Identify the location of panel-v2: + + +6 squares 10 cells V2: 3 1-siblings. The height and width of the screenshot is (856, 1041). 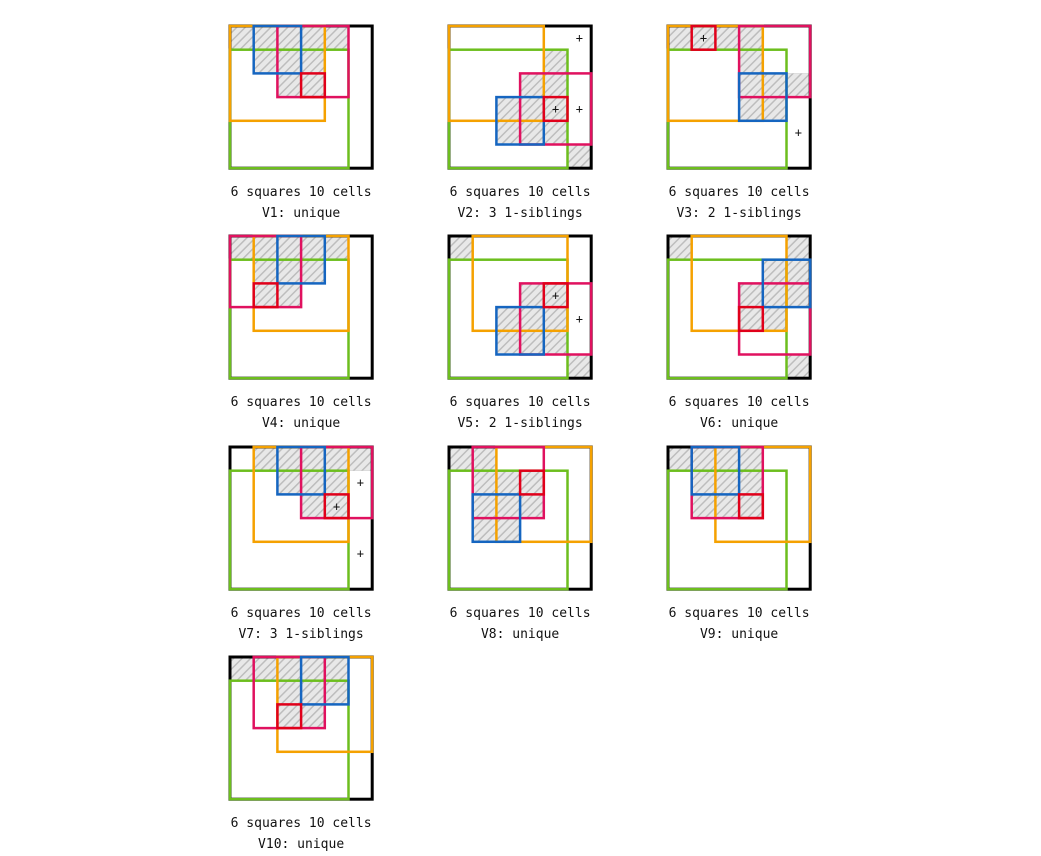
(520, 122).